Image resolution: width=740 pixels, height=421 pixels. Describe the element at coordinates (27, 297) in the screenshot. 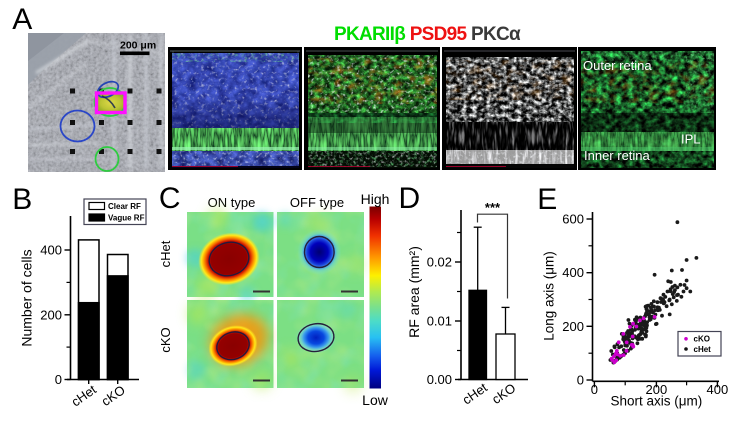

I see `svg-text: Number of cells` at that location.